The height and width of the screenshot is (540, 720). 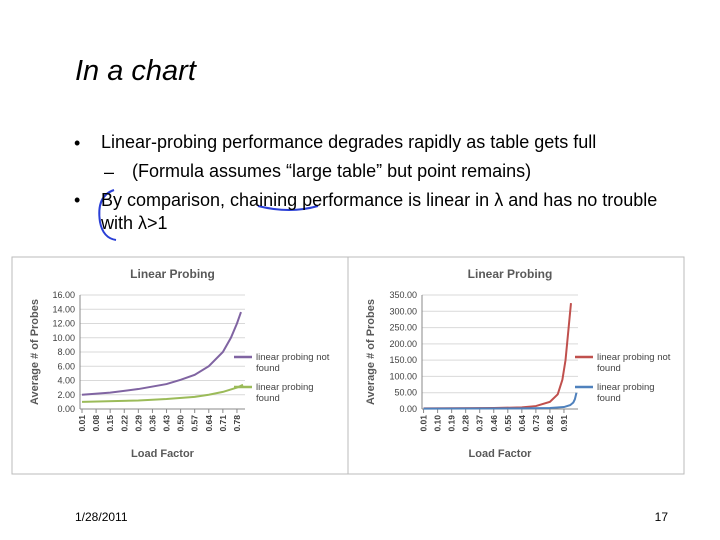 I want to click on x-tick-label: 0.71, so click(x=223, y=423).